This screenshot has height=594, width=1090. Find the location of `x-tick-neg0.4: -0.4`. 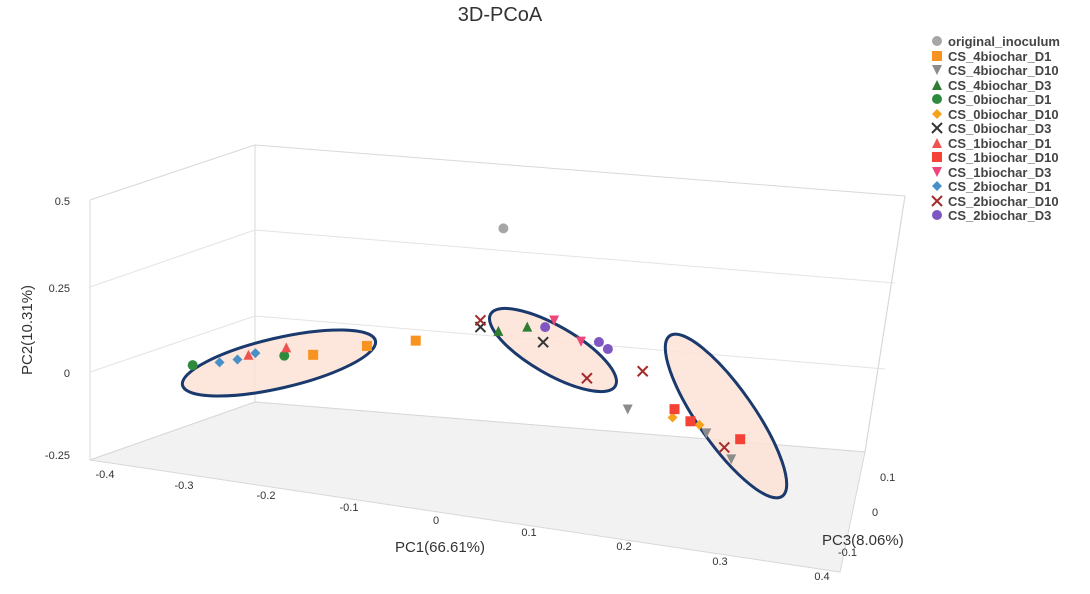

x-tick-neg0.4: -0.4 is located at coordinates (105, 475).